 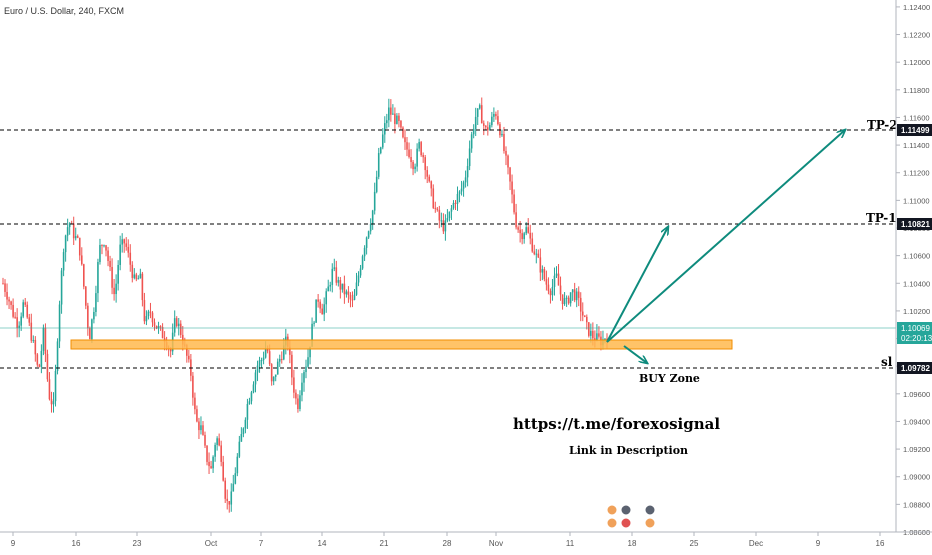 What do you see at coordinates (915, 224) in the screenshot?
I see `tp1-price-text: 1.10821` at bounding box center [915, 224].